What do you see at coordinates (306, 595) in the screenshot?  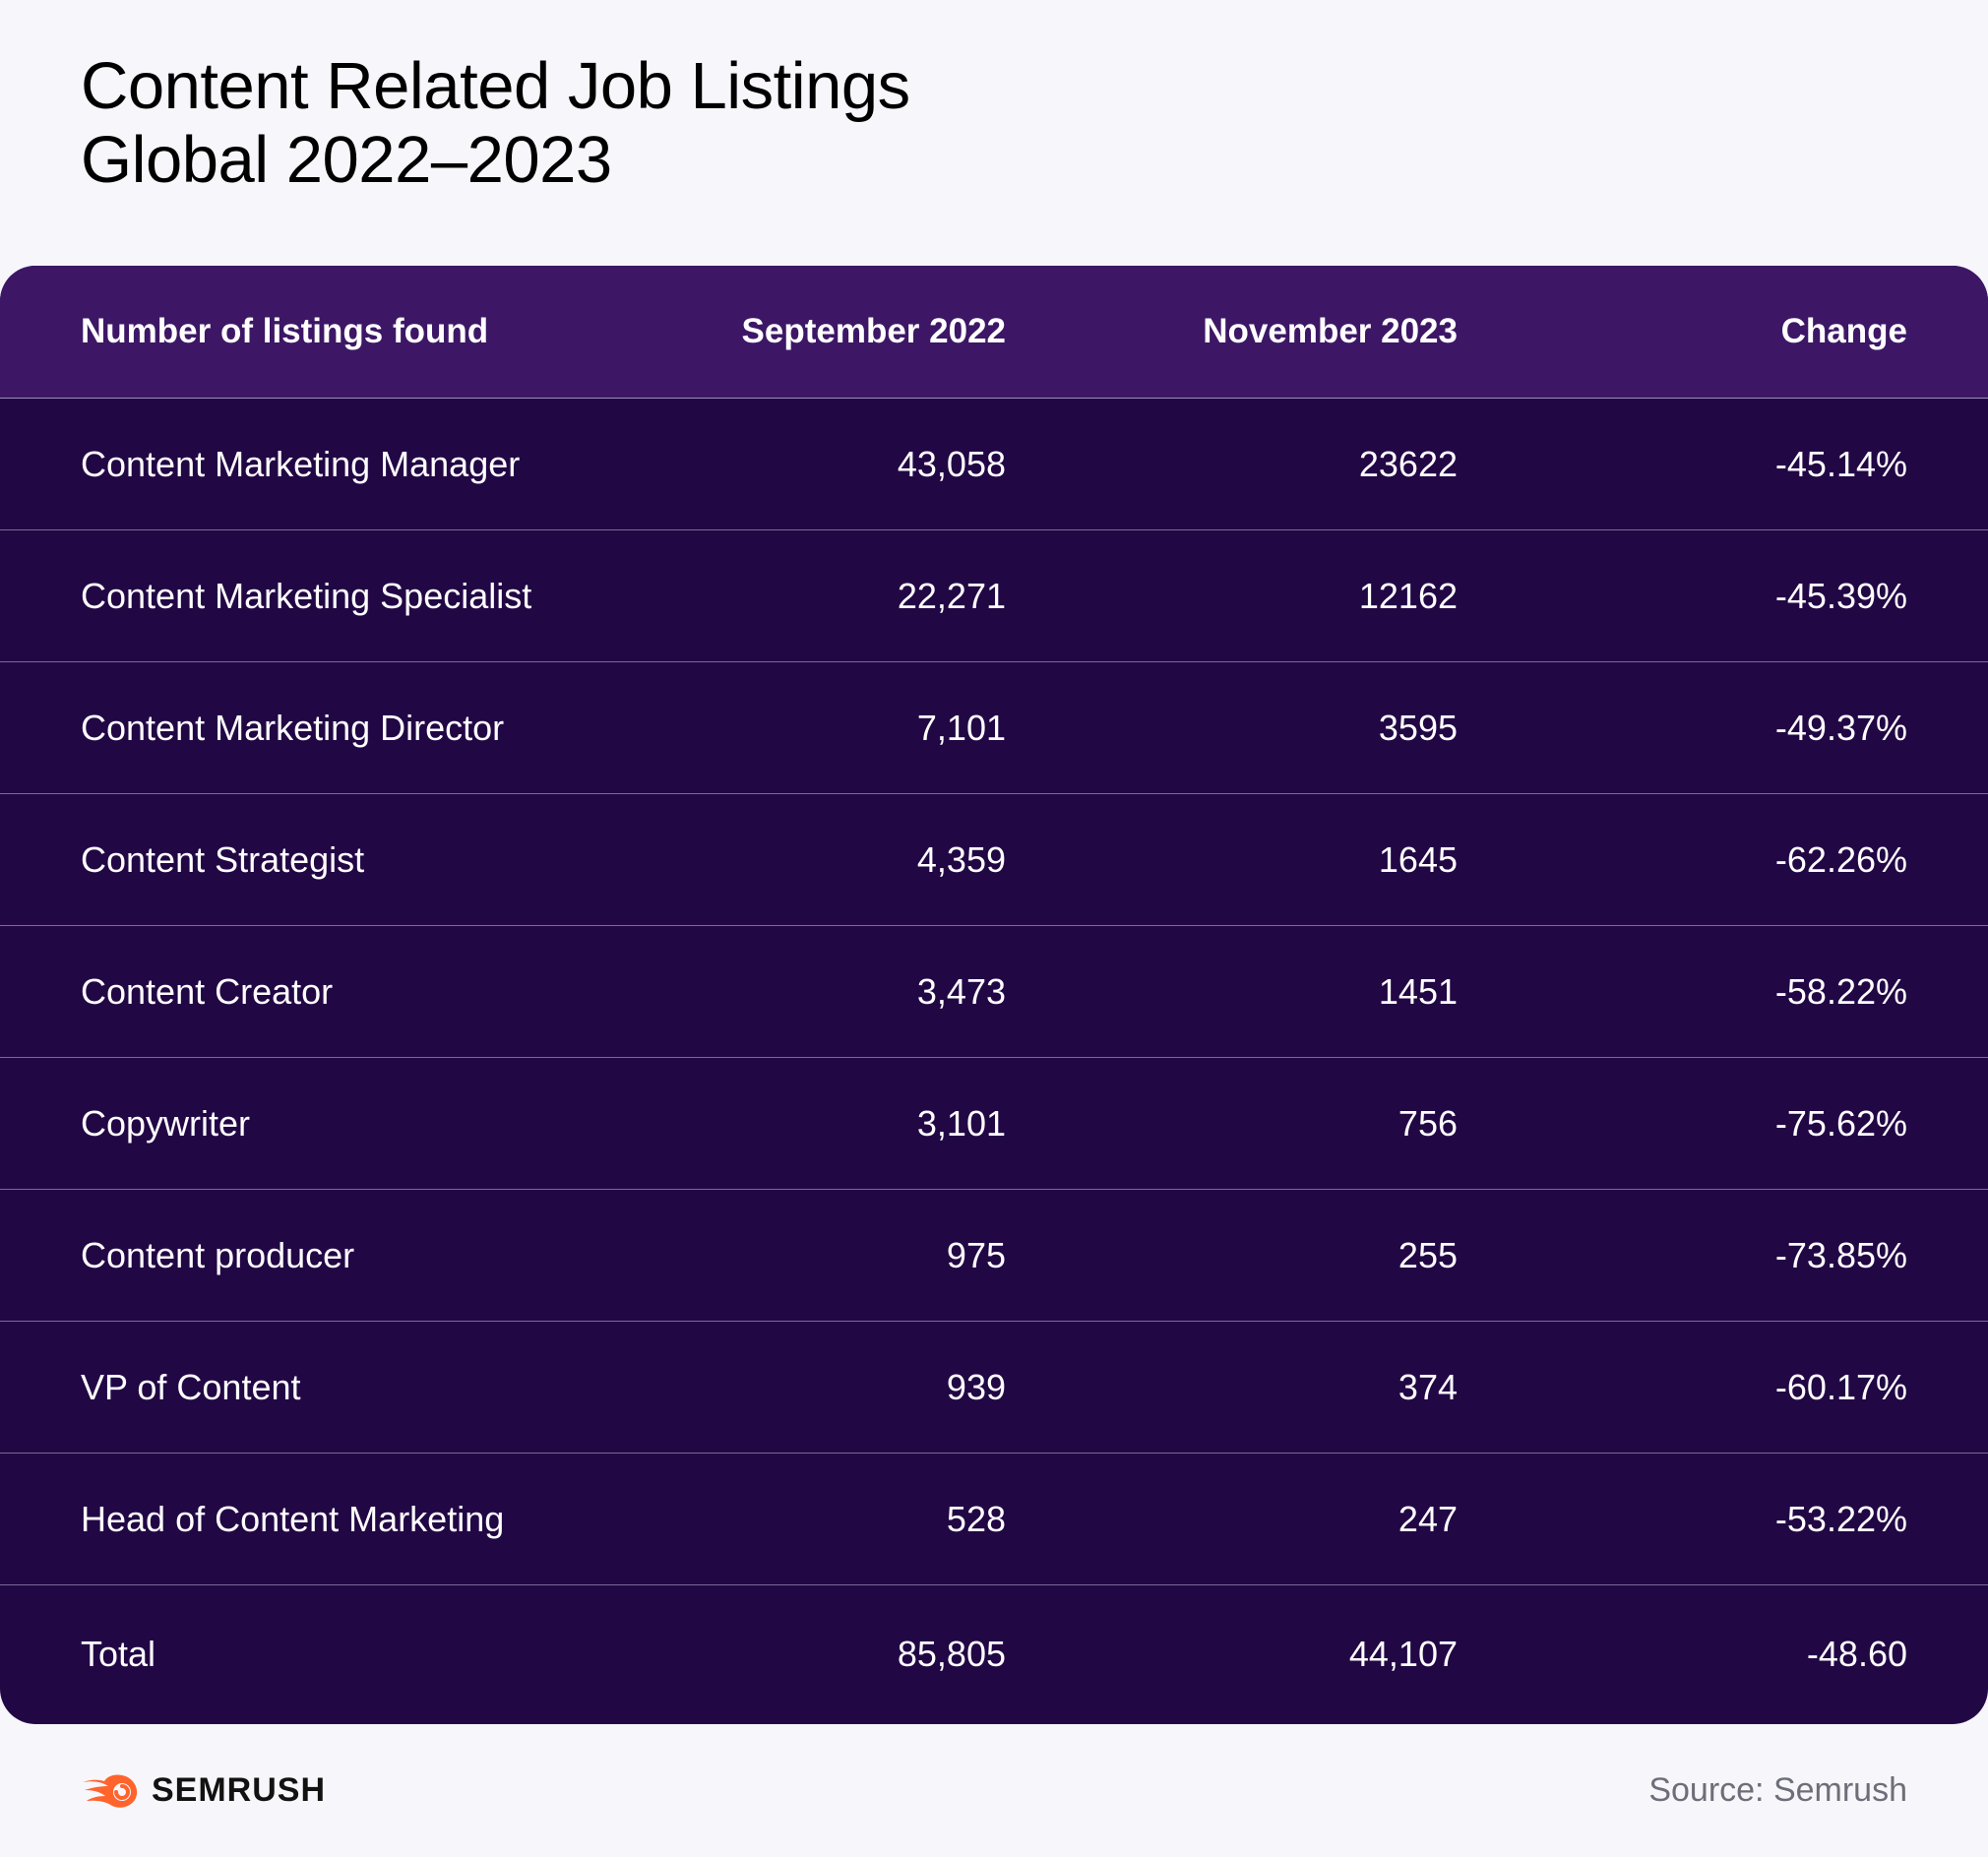 I see `role-cell: Content Marketing Specialist` at bounding box center [306, 595].